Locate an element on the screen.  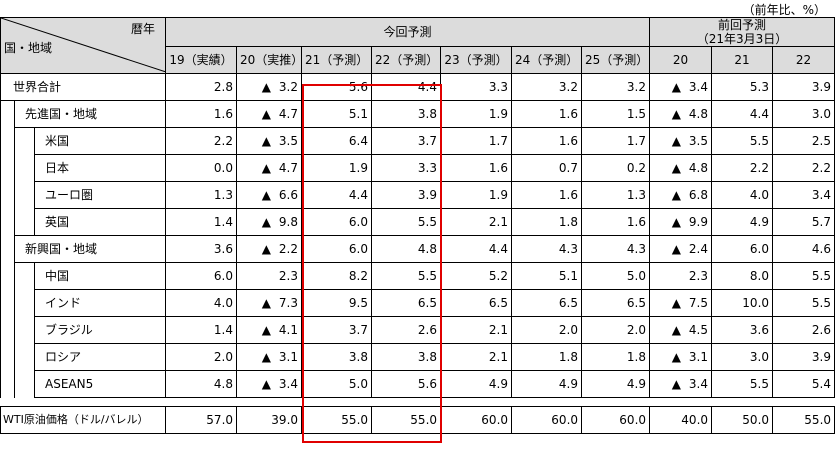
value-text: 2.6 is located at coordinates (821, 330).